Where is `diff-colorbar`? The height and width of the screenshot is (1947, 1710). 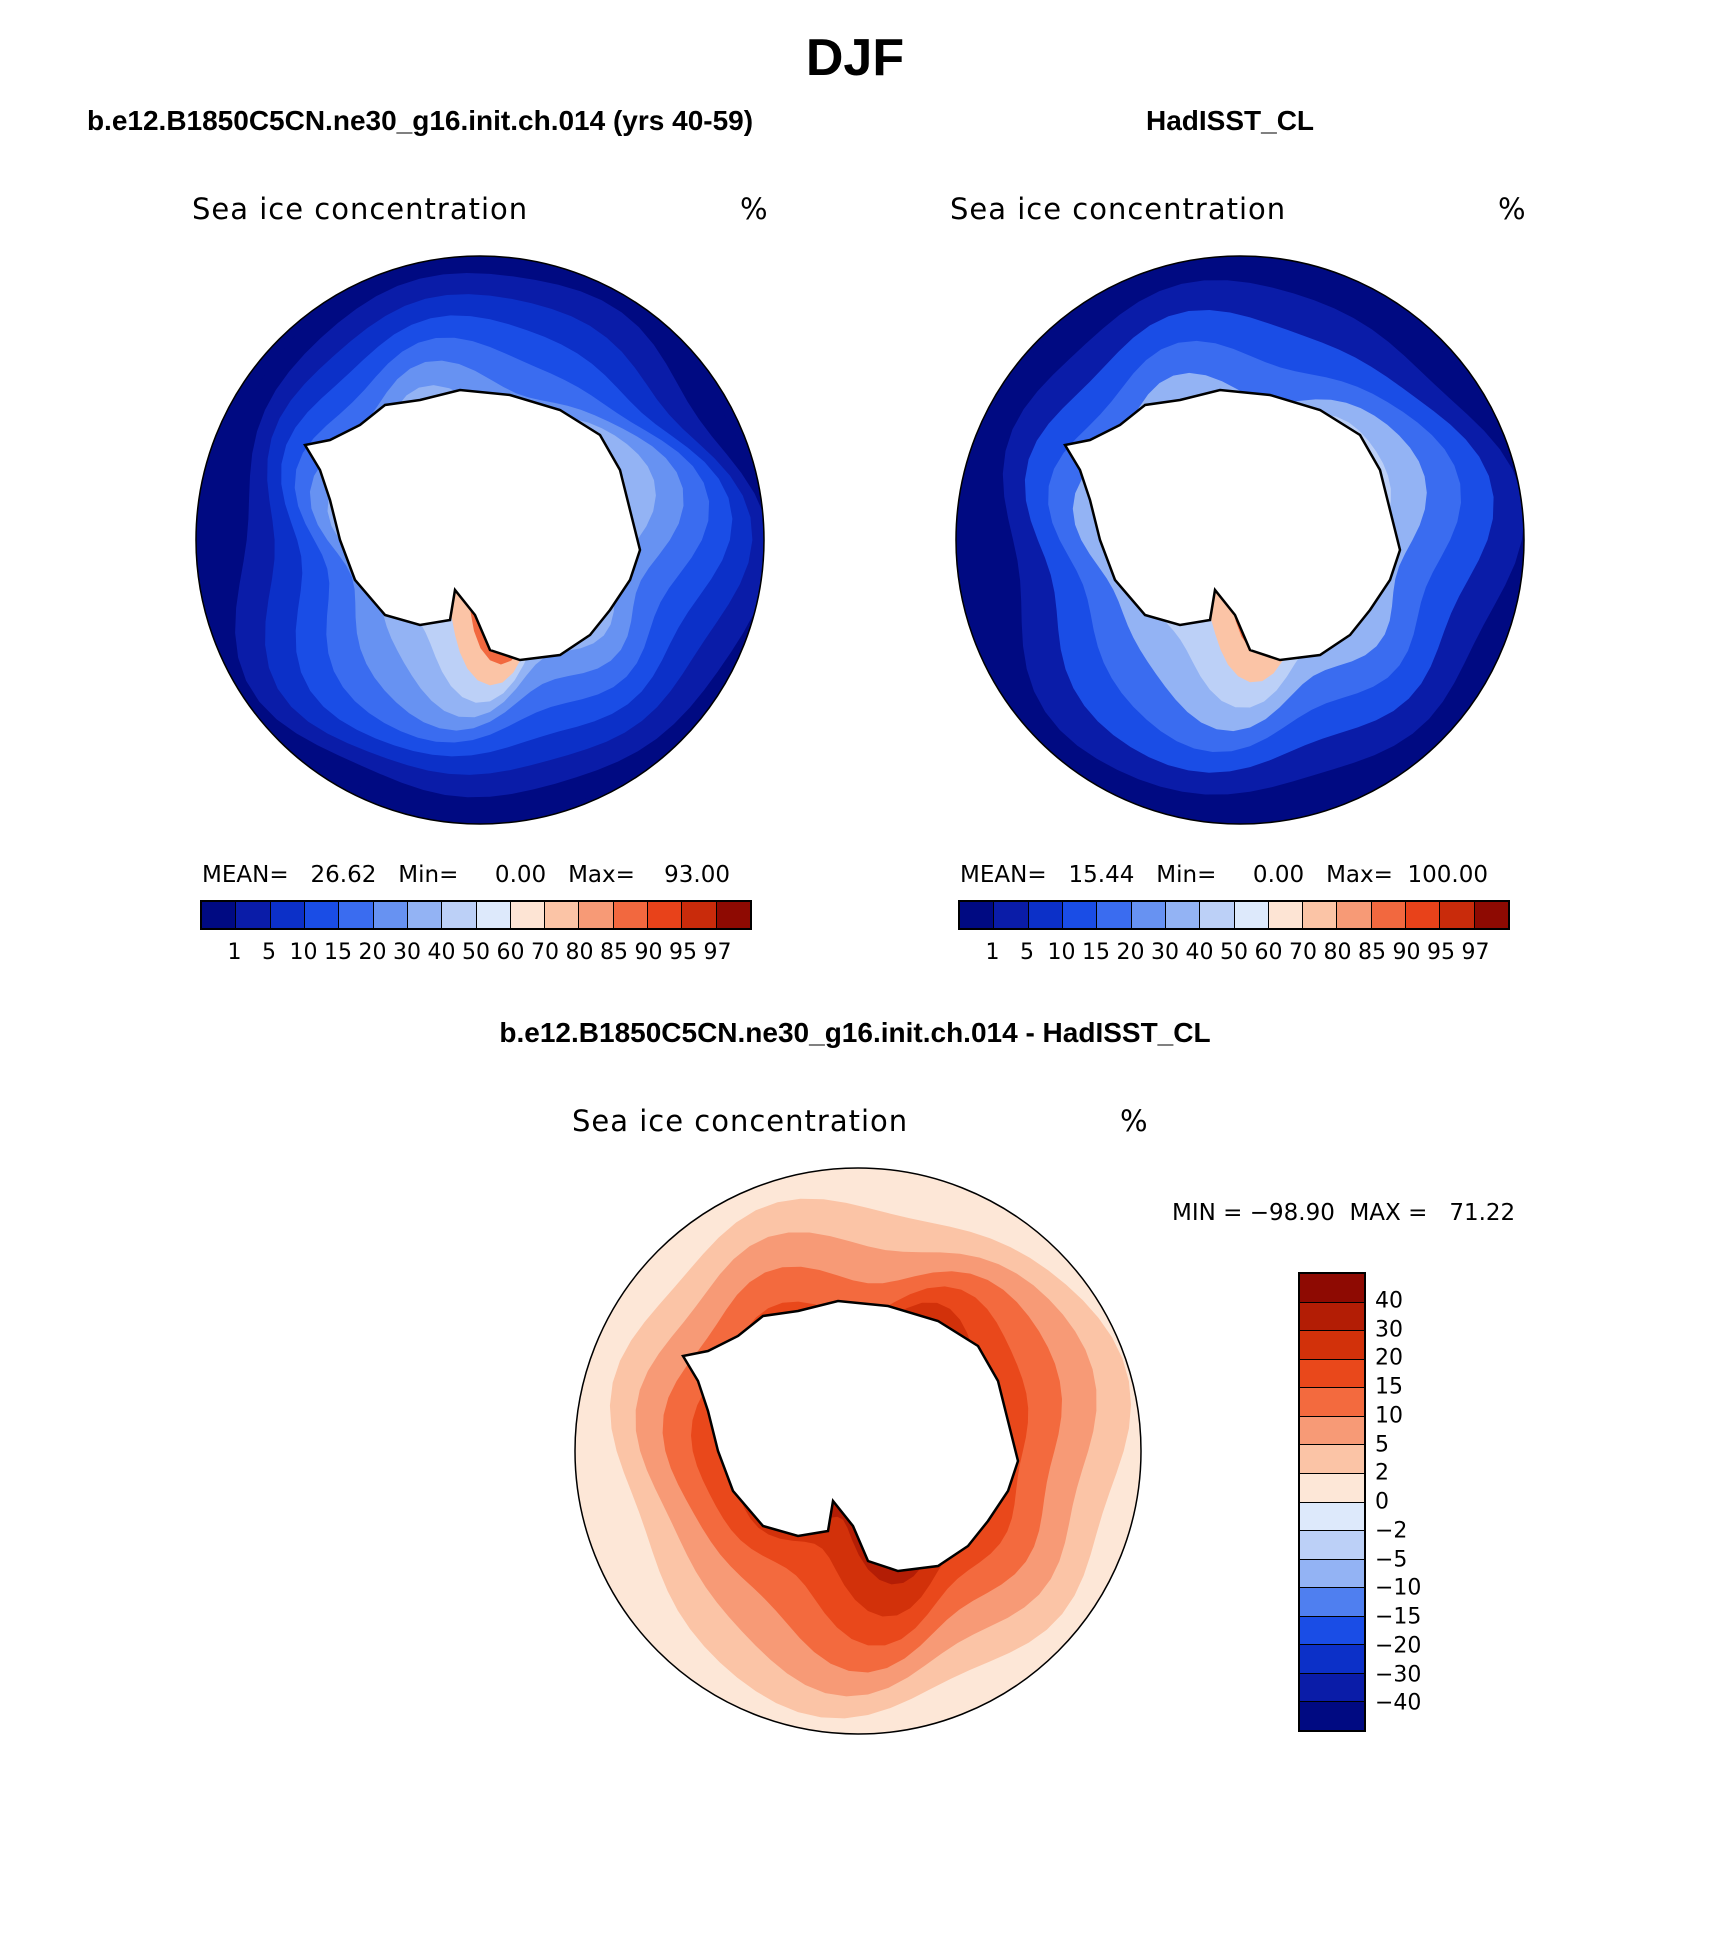 diff-colorbar is located at coordinates (1332, 1502).